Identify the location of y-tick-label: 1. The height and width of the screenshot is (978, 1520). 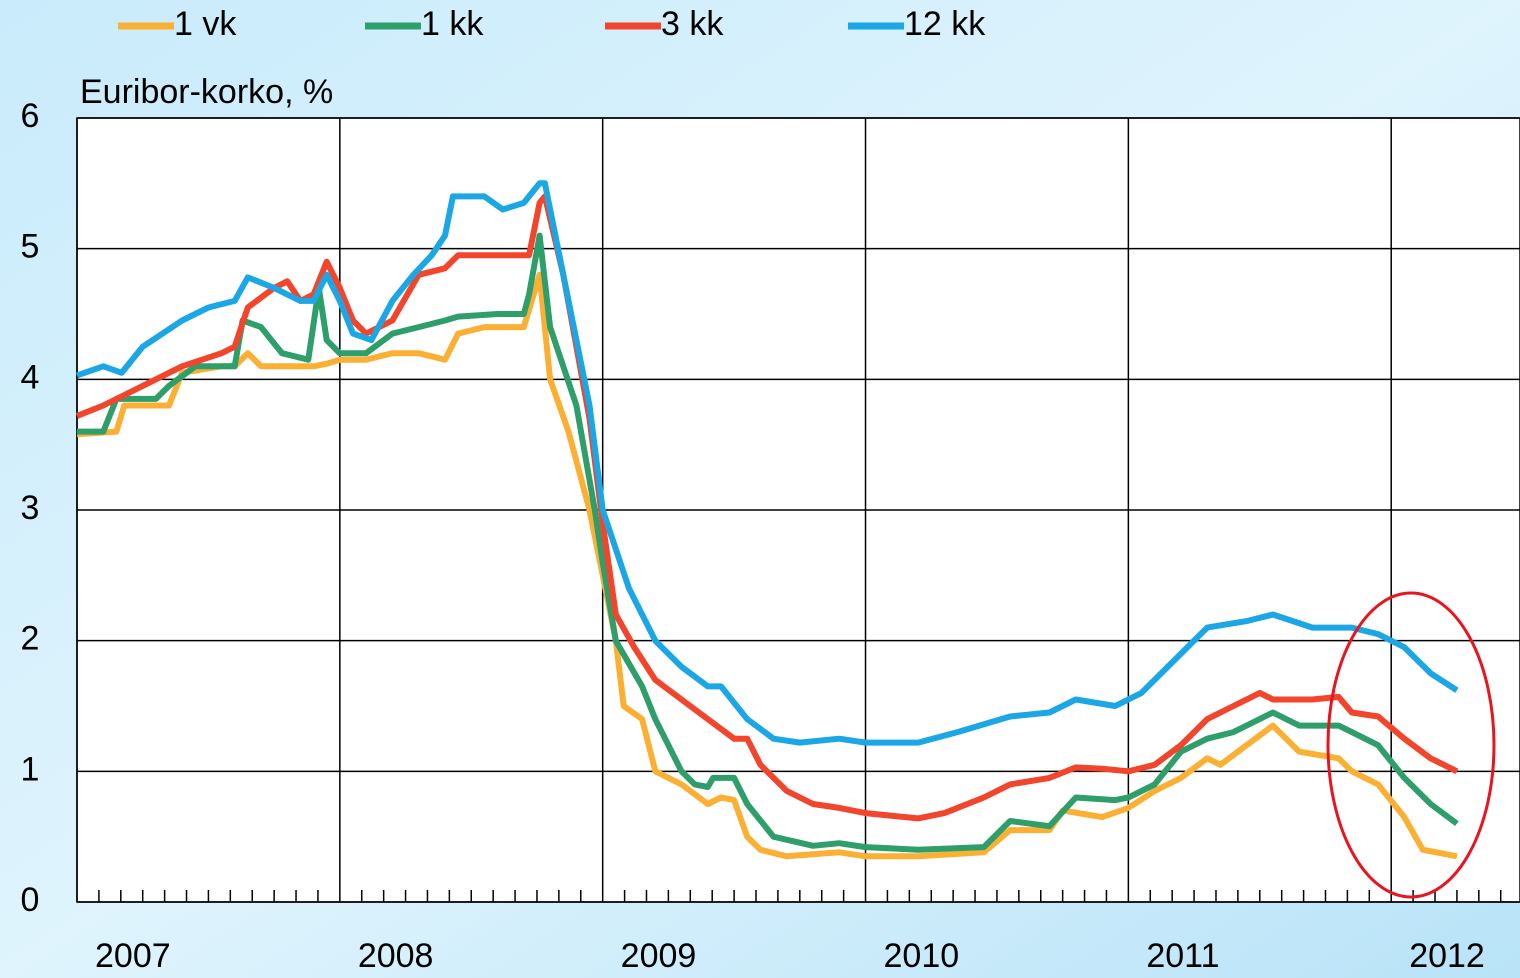
(30, 769).